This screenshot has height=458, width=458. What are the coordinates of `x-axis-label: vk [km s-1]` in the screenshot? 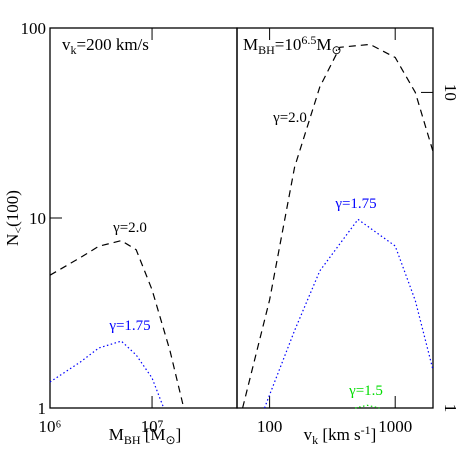 It's located at (340, 435).